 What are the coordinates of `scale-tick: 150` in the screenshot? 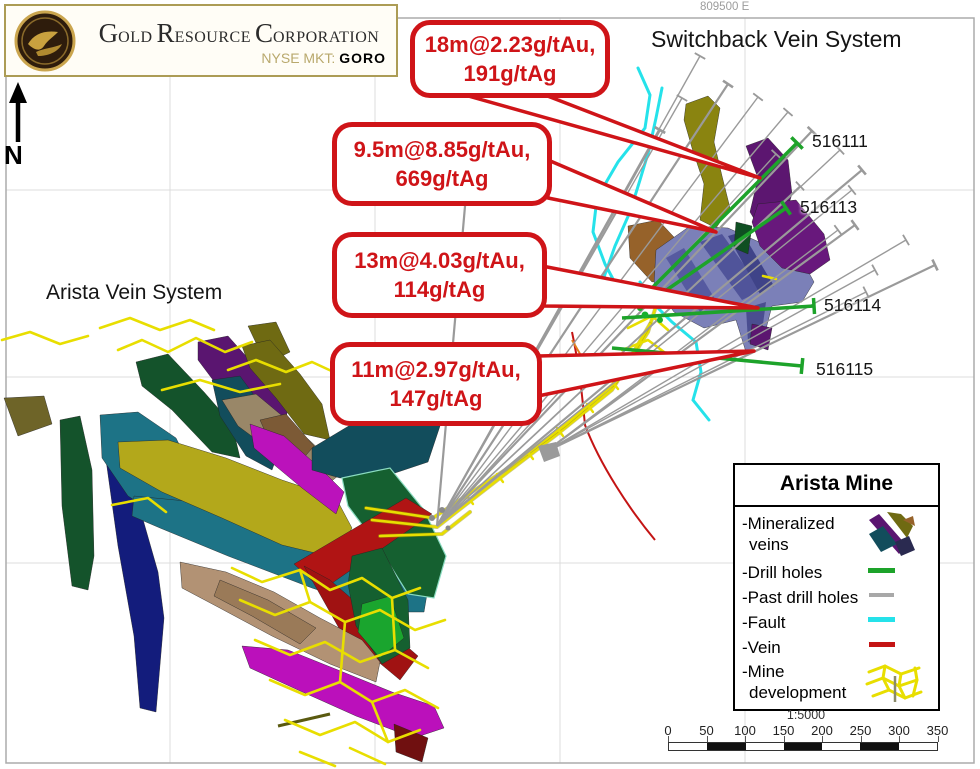 It's located at (783, 730).